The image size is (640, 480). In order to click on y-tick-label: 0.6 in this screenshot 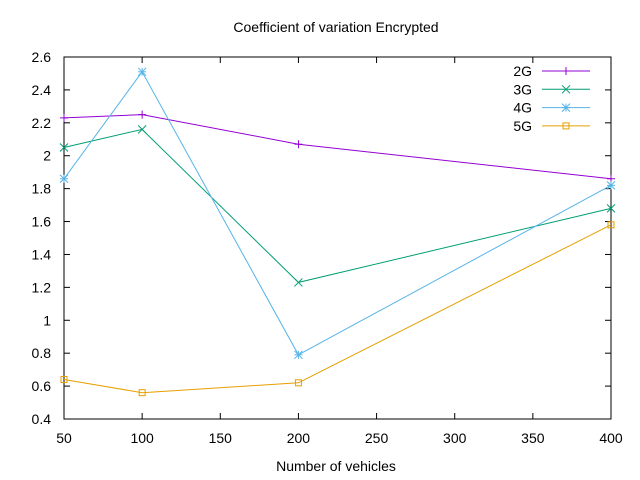, I will do `click(42, 386)`.